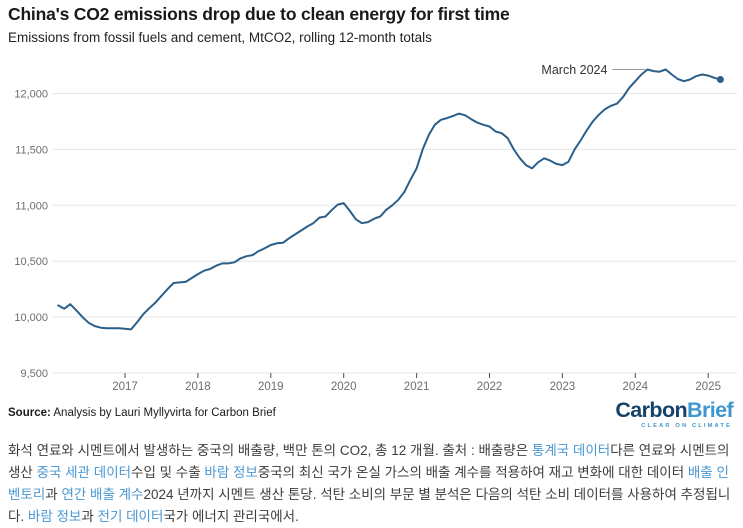  I want to click on logo-word-carbon: Carbon, so click(651, 410).